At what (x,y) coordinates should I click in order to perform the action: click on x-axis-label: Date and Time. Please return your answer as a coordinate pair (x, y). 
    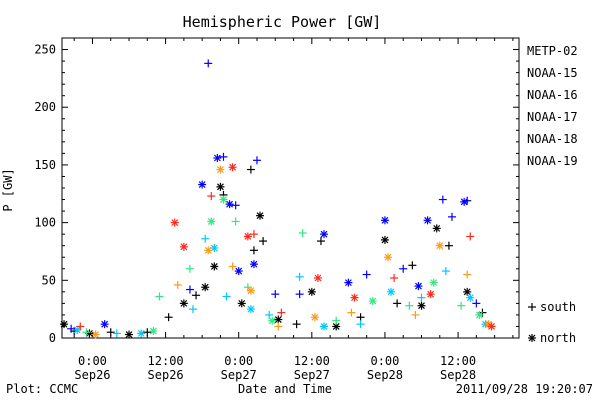
    Looking at the image, I should click on (285, 389).